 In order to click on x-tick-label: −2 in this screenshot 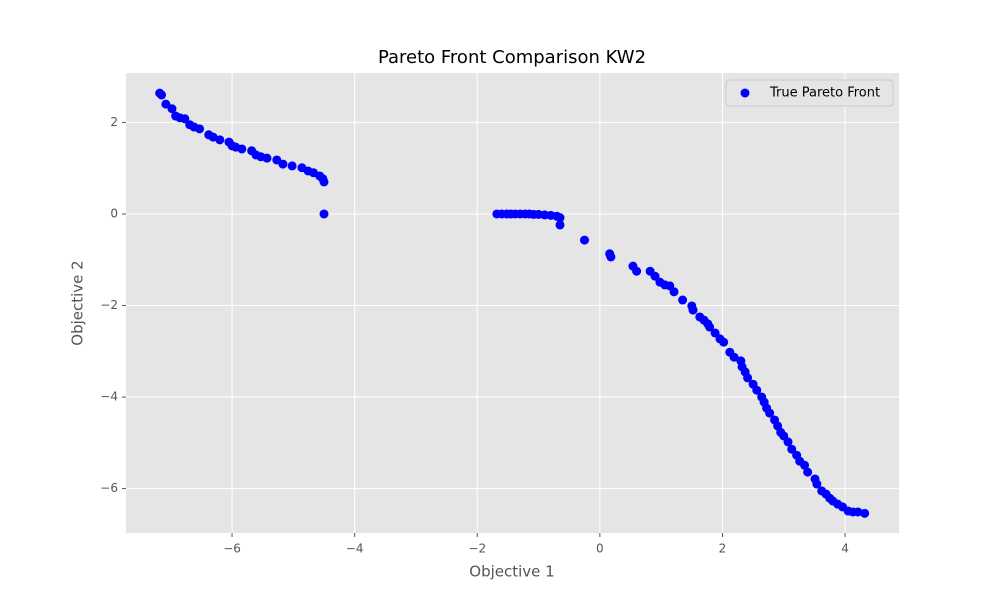, I will do `click(477, 549)`.